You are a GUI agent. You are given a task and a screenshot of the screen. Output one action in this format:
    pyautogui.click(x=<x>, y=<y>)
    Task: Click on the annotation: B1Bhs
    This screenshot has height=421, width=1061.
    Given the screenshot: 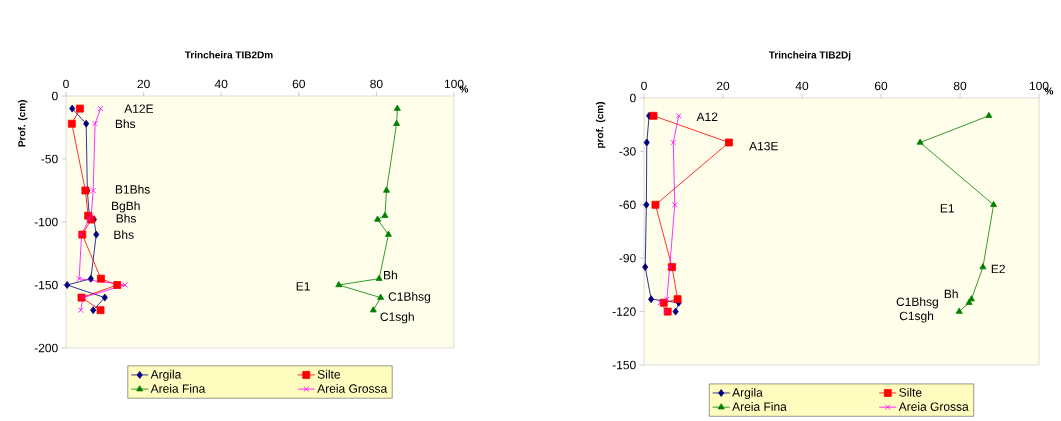 What is the action you would take?
    pyautogui.click(x=132, y=189)
    